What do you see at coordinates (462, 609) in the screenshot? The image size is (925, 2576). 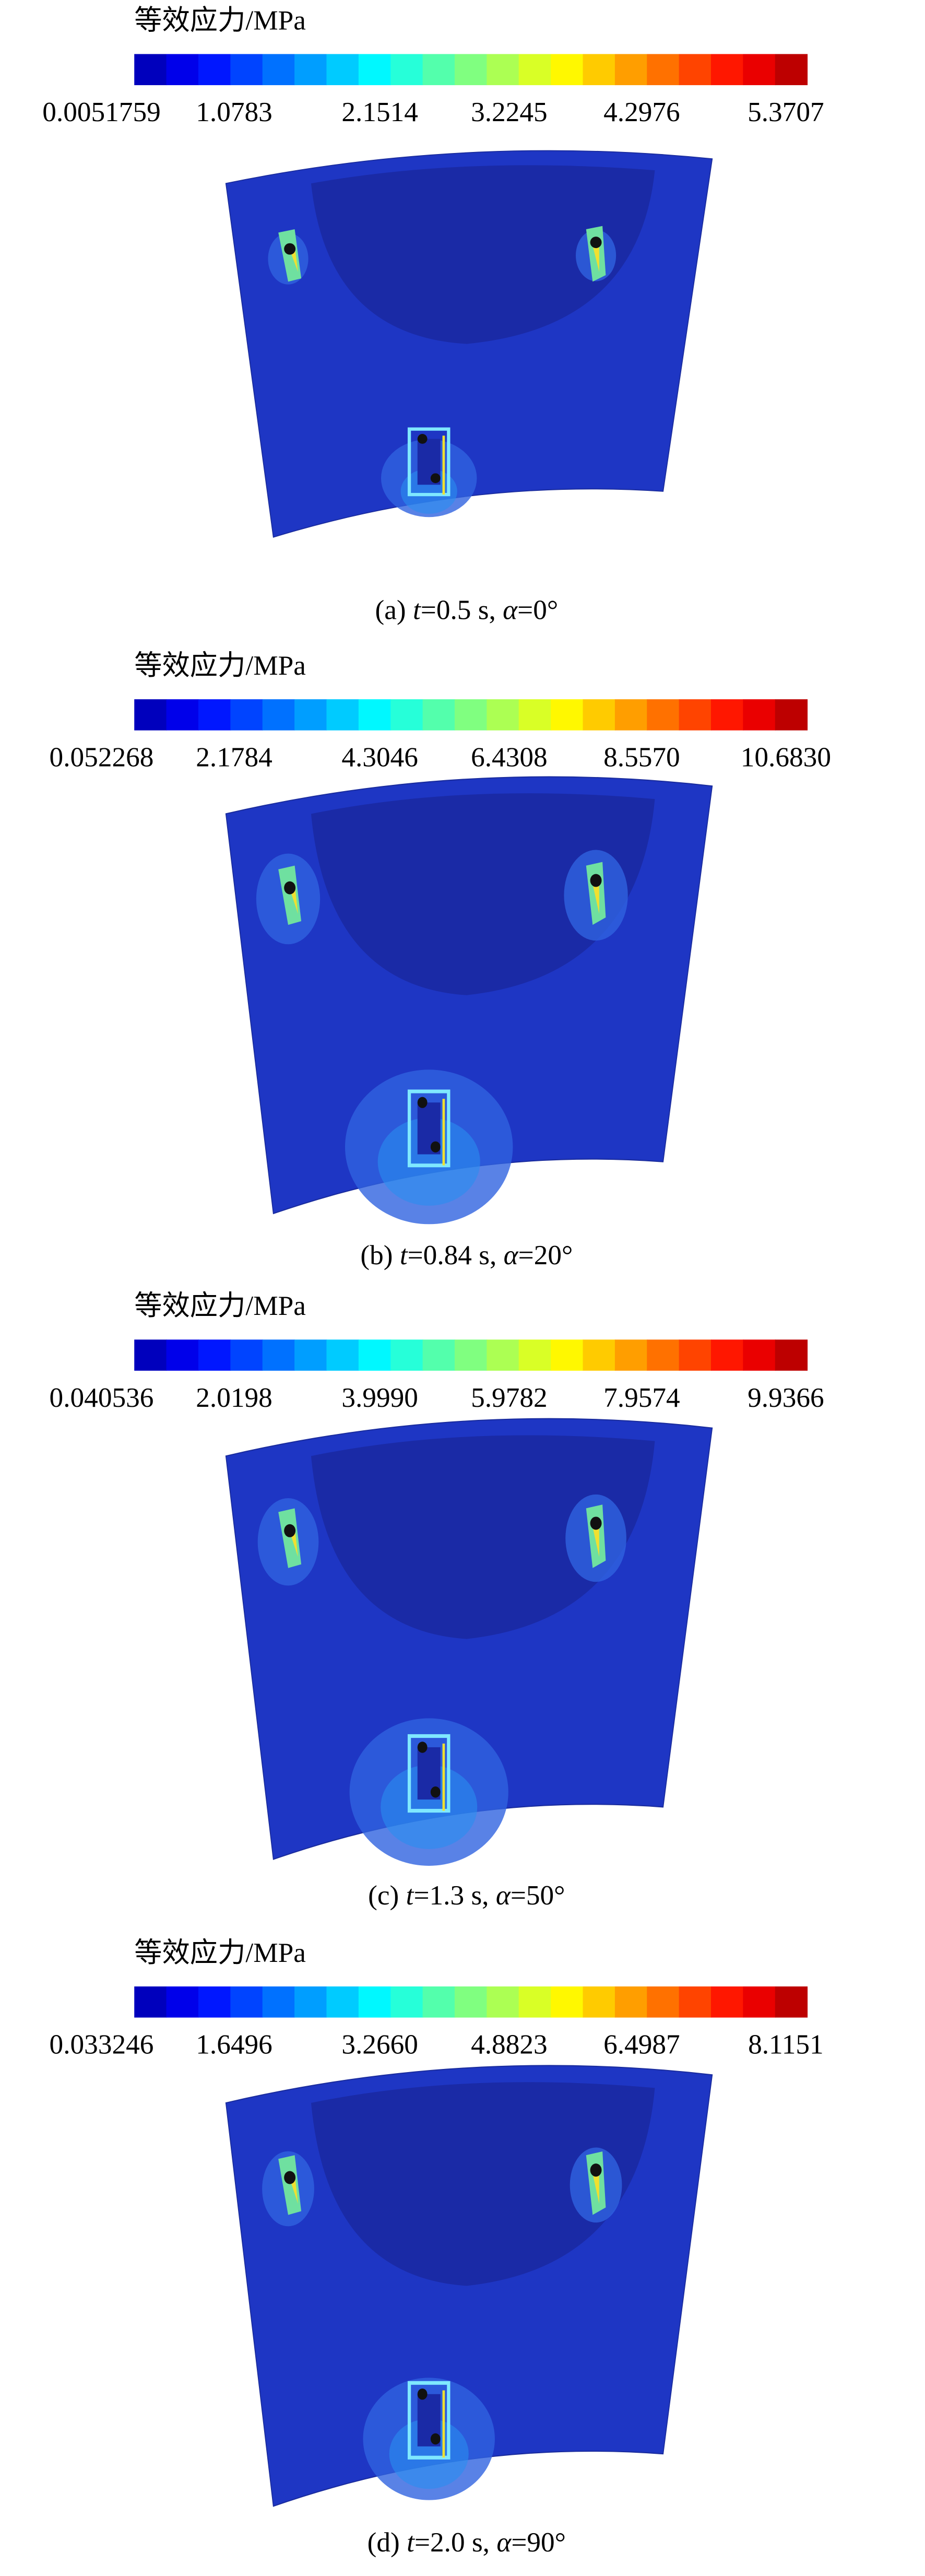 I see `caption-part: =0.5 s,` at bounding box center [462, 609].